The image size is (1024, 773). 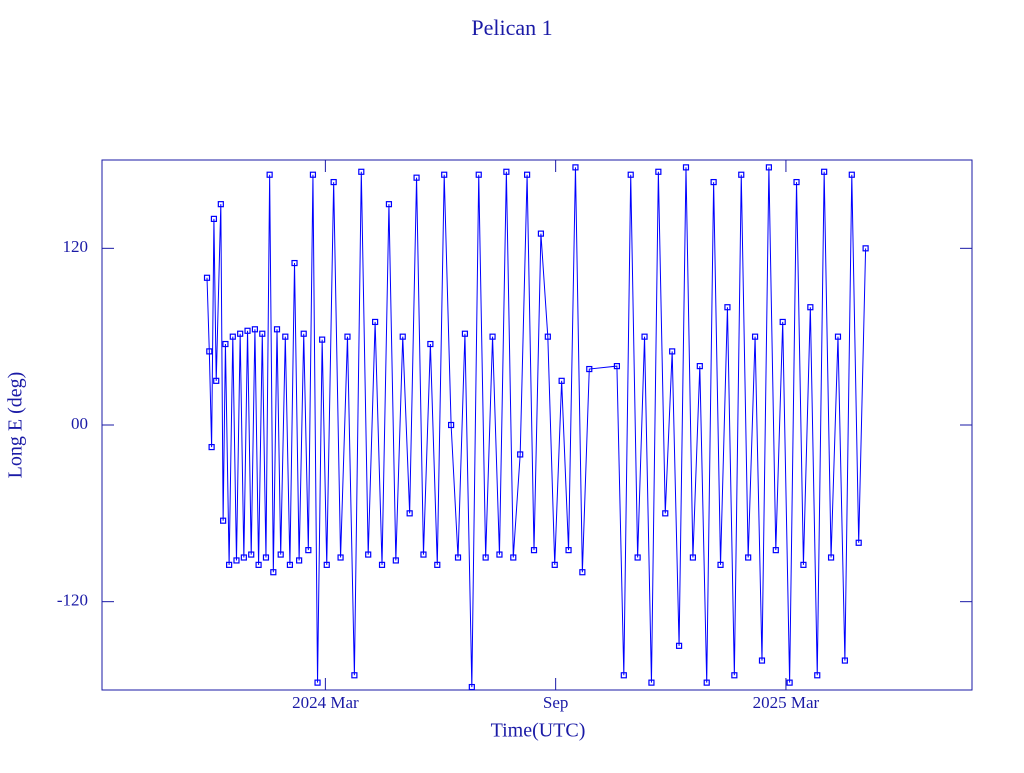 I want to click on x-tick-label: 2024 Mar, so click(x=325, y=702).